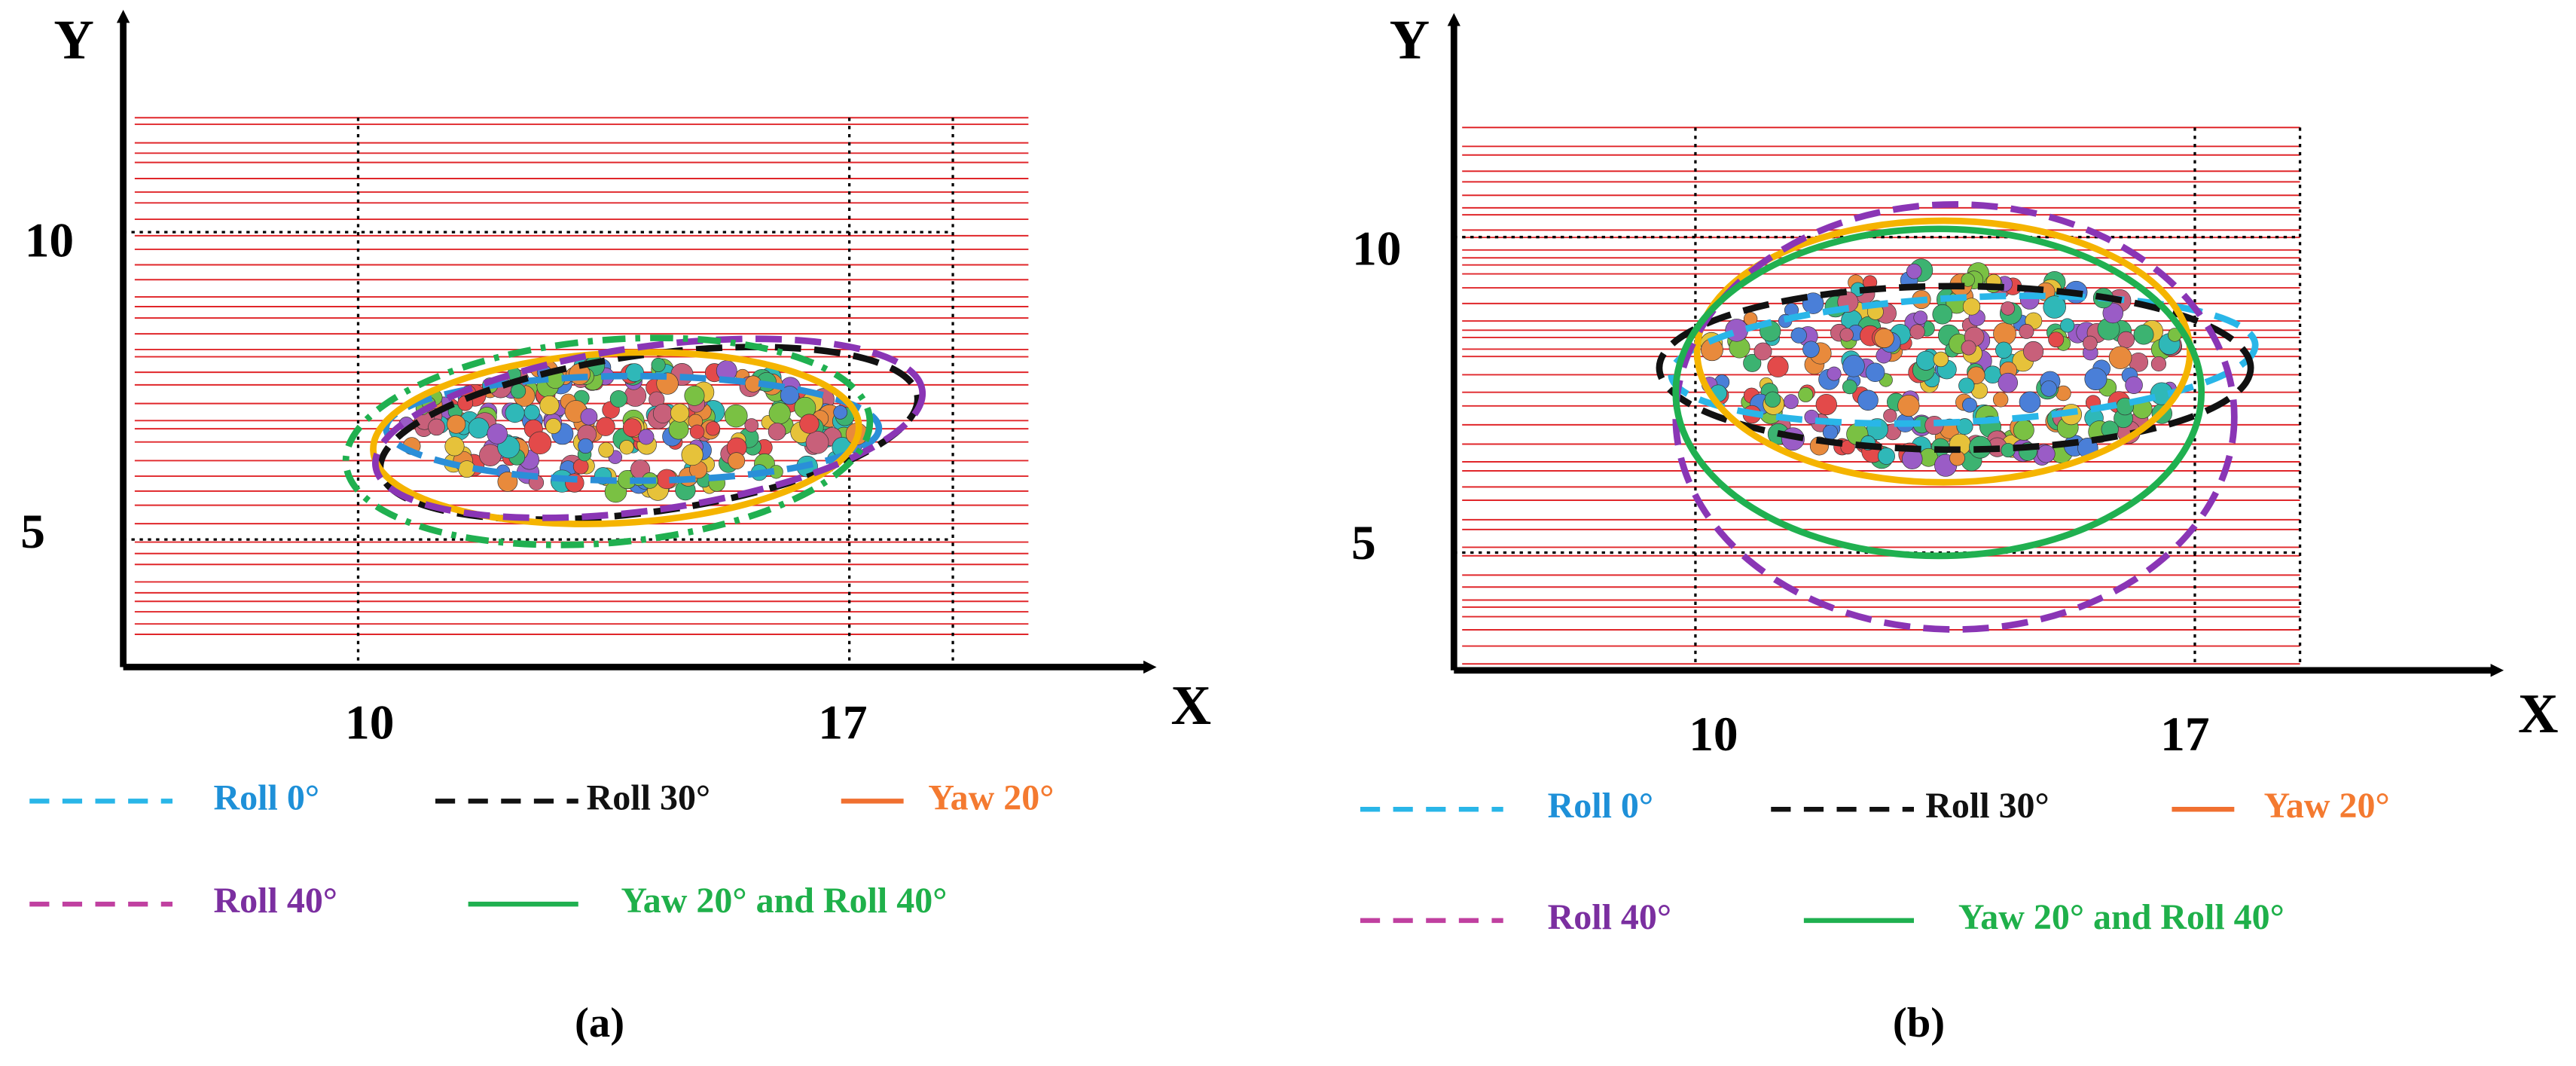  I want to click on legend-label: Roll 40°, so click(276, 901).